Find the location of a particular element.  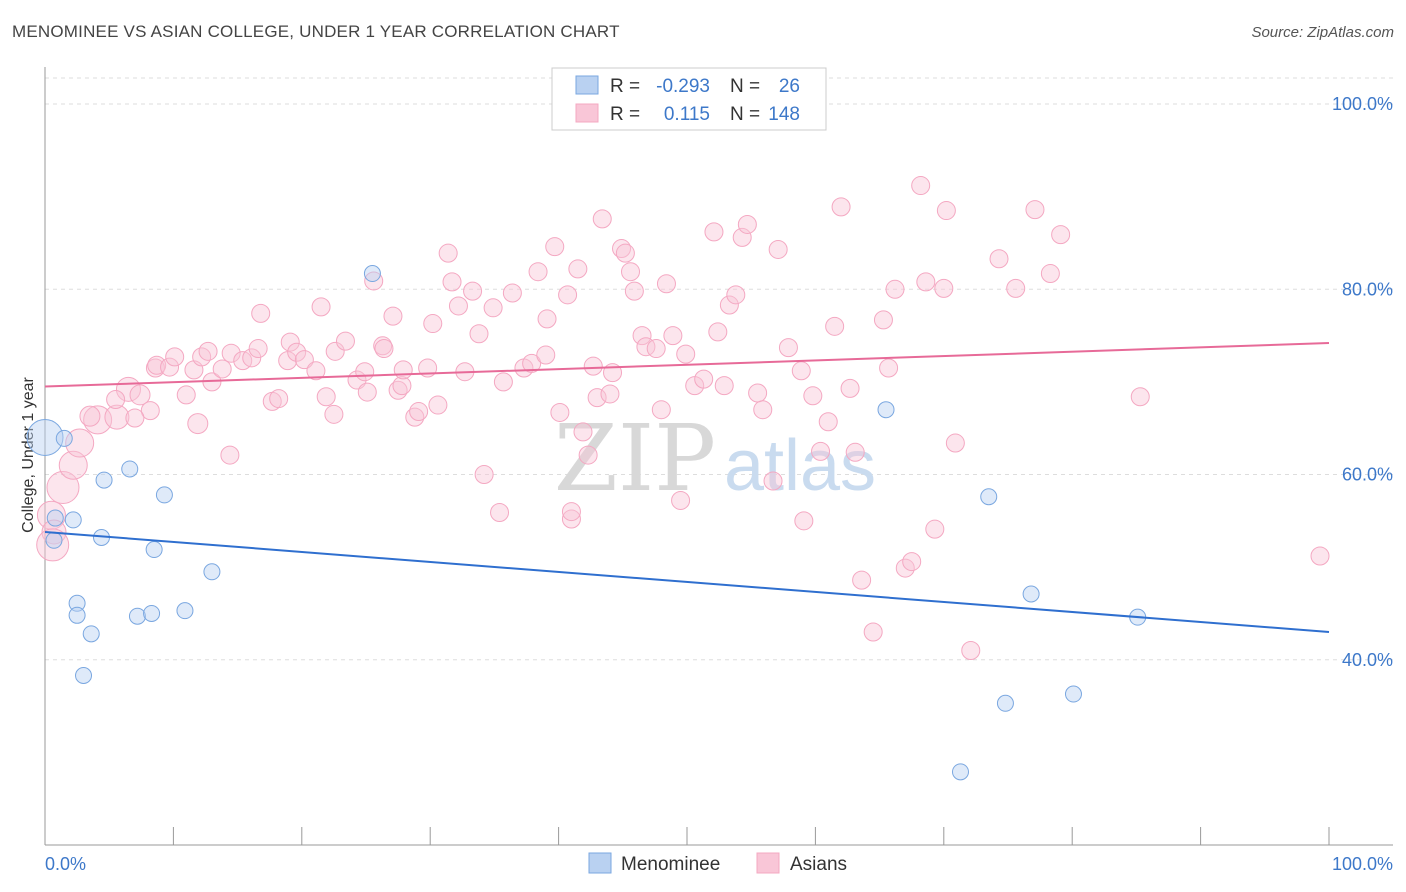

y-axis-label: College, Under 1 year is located at coordinates (28, 455).